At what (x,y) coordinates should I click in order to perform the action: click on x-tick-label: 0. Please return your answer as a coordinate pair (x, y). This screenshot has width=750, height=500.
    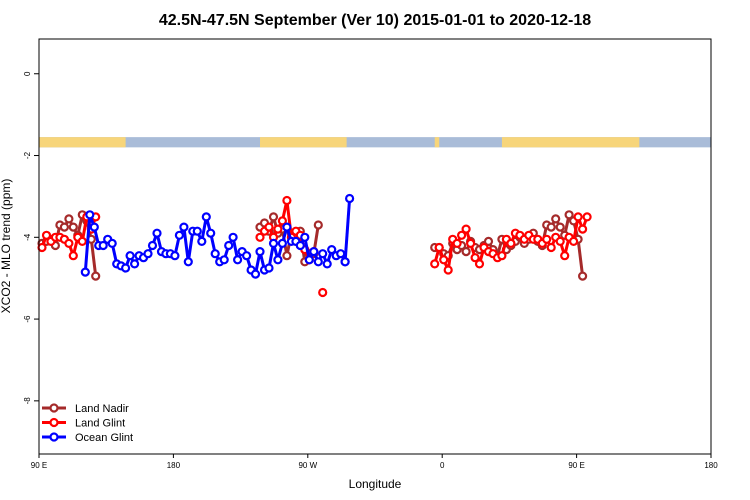
    Looking at the image, I should click on (442, 465).